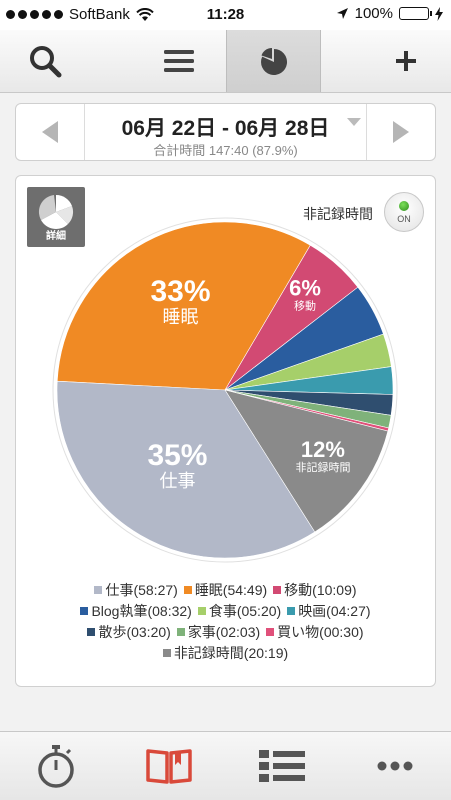  What do you see at coordinates (231, 653) in the screenshot?
I see `legend-label: 非記録時間(20:19)` at bounding box center [231, 653].